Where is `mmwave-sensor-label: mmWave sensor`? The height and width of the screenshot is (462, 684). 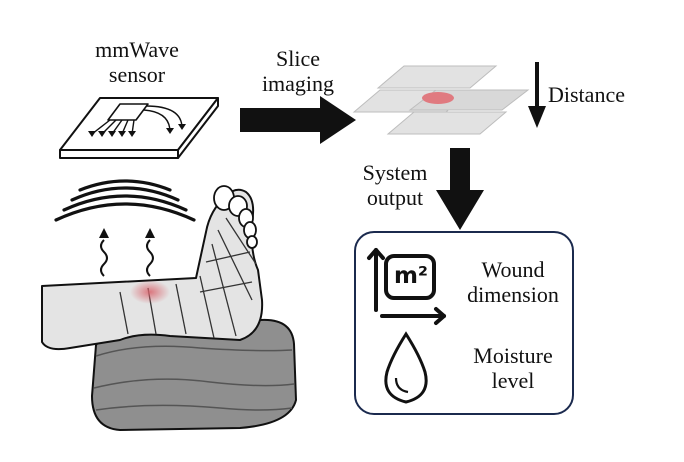 mmwave-sensor-label: mmWave sensor is located at coordinates (137, 62).